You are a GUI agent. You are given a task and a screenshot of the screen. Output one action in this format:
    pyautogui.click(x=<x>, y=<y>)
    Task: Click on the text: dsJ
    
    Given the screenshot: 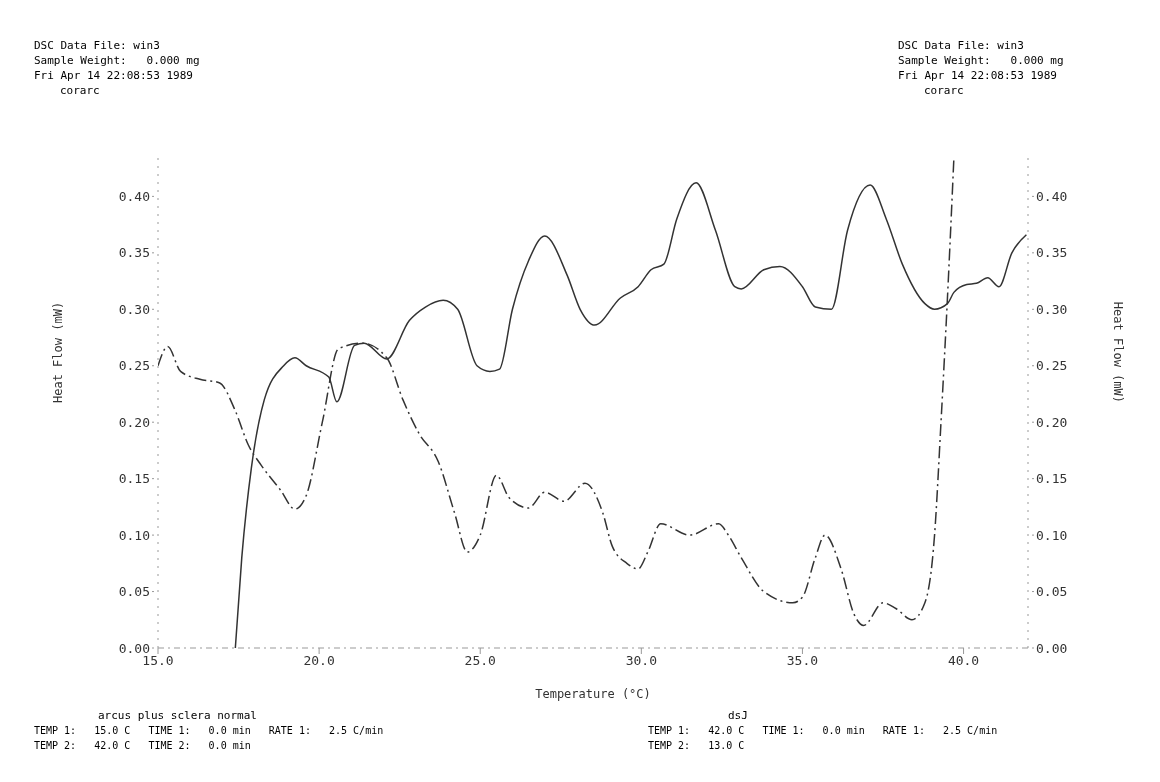 What is the action you would take?
    pyautogui.click(x=738, y=715)
    